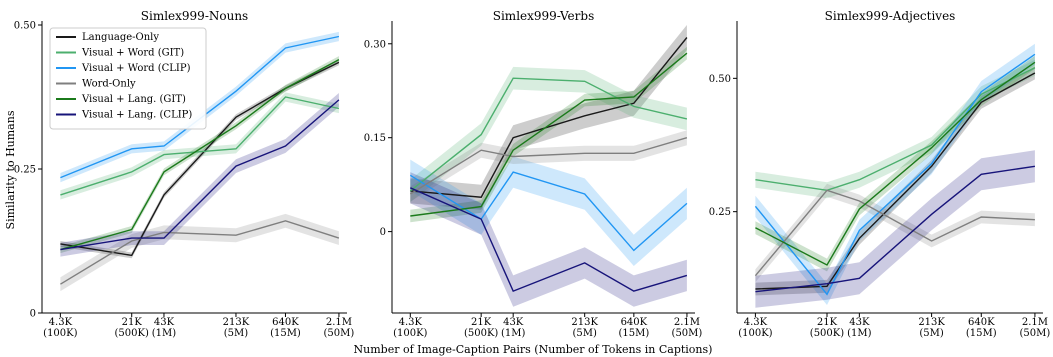  What do you see at coordinates (10, 169) in the screenshot?
I see `y-axis-label: Similarity to Humans` at bounding box center [10, 169].